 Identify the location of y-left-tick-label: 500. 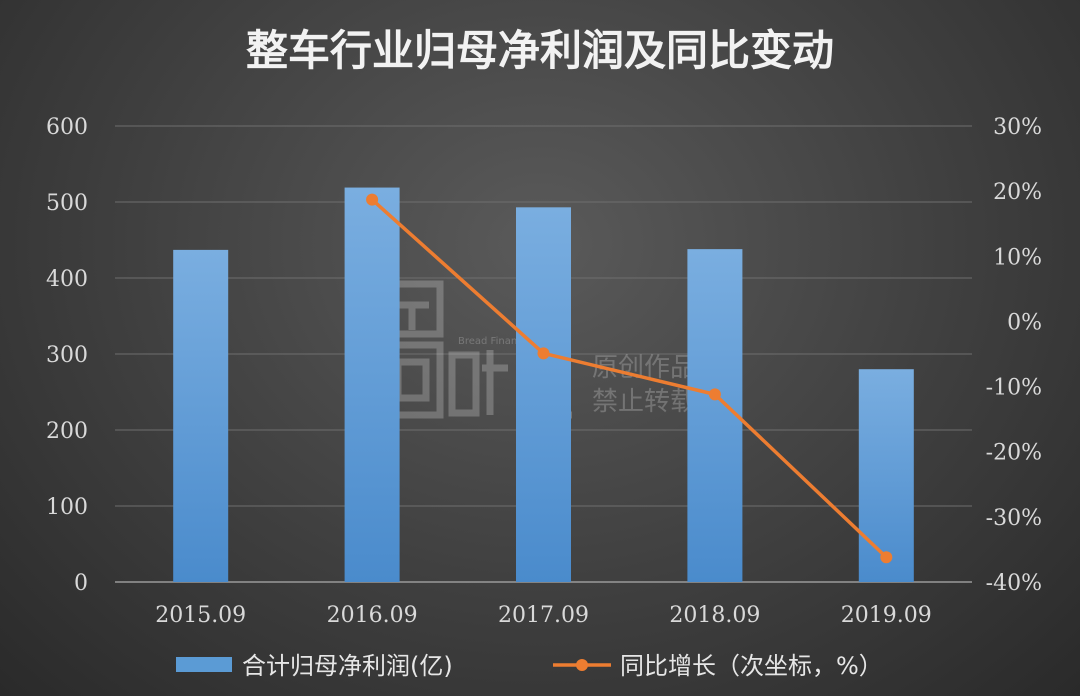
(67, 203).